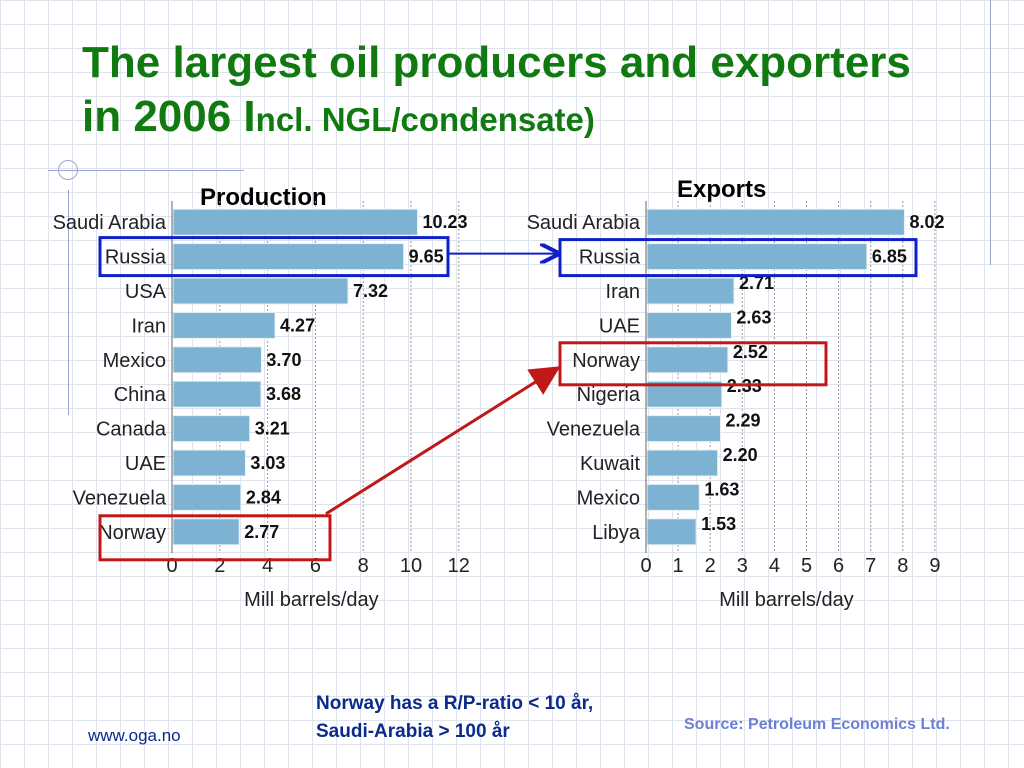  What do you see at coordinates (459, 566) in the screenshot?
I see `x-tick-label: 12` at bounding box center [459, 566].